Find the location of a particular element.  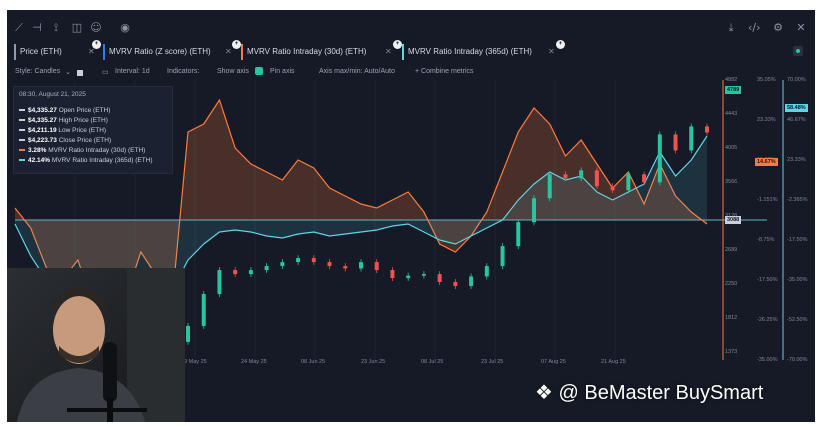

x-axis-tick: 07 Aug 25 is located at coordinates (553, 362).